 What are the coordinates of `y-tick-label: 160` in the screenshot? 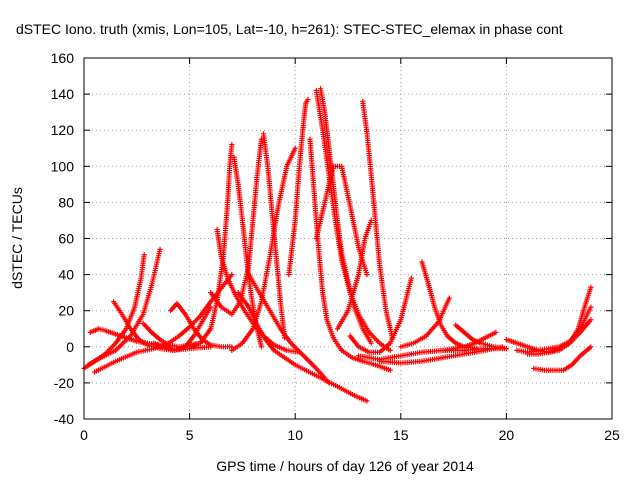 It's located at (63, 58).